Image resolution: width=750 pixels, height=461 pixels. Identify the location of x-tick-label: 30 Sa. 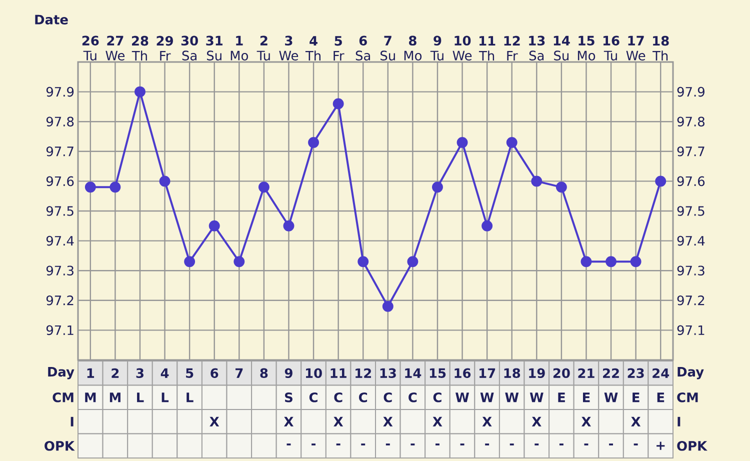
(189, 48).